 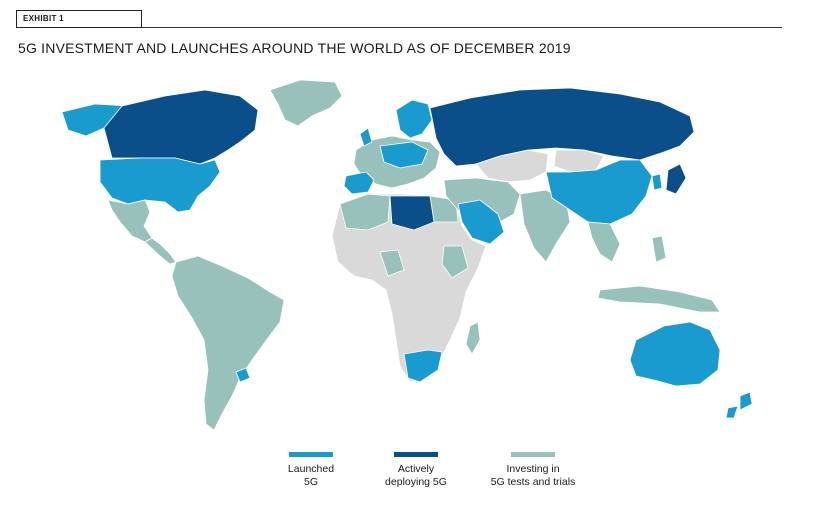 What do you see at coordinates (160, 185) in the screenshot?
I see `region-usa` at bounding box center [160, 185].